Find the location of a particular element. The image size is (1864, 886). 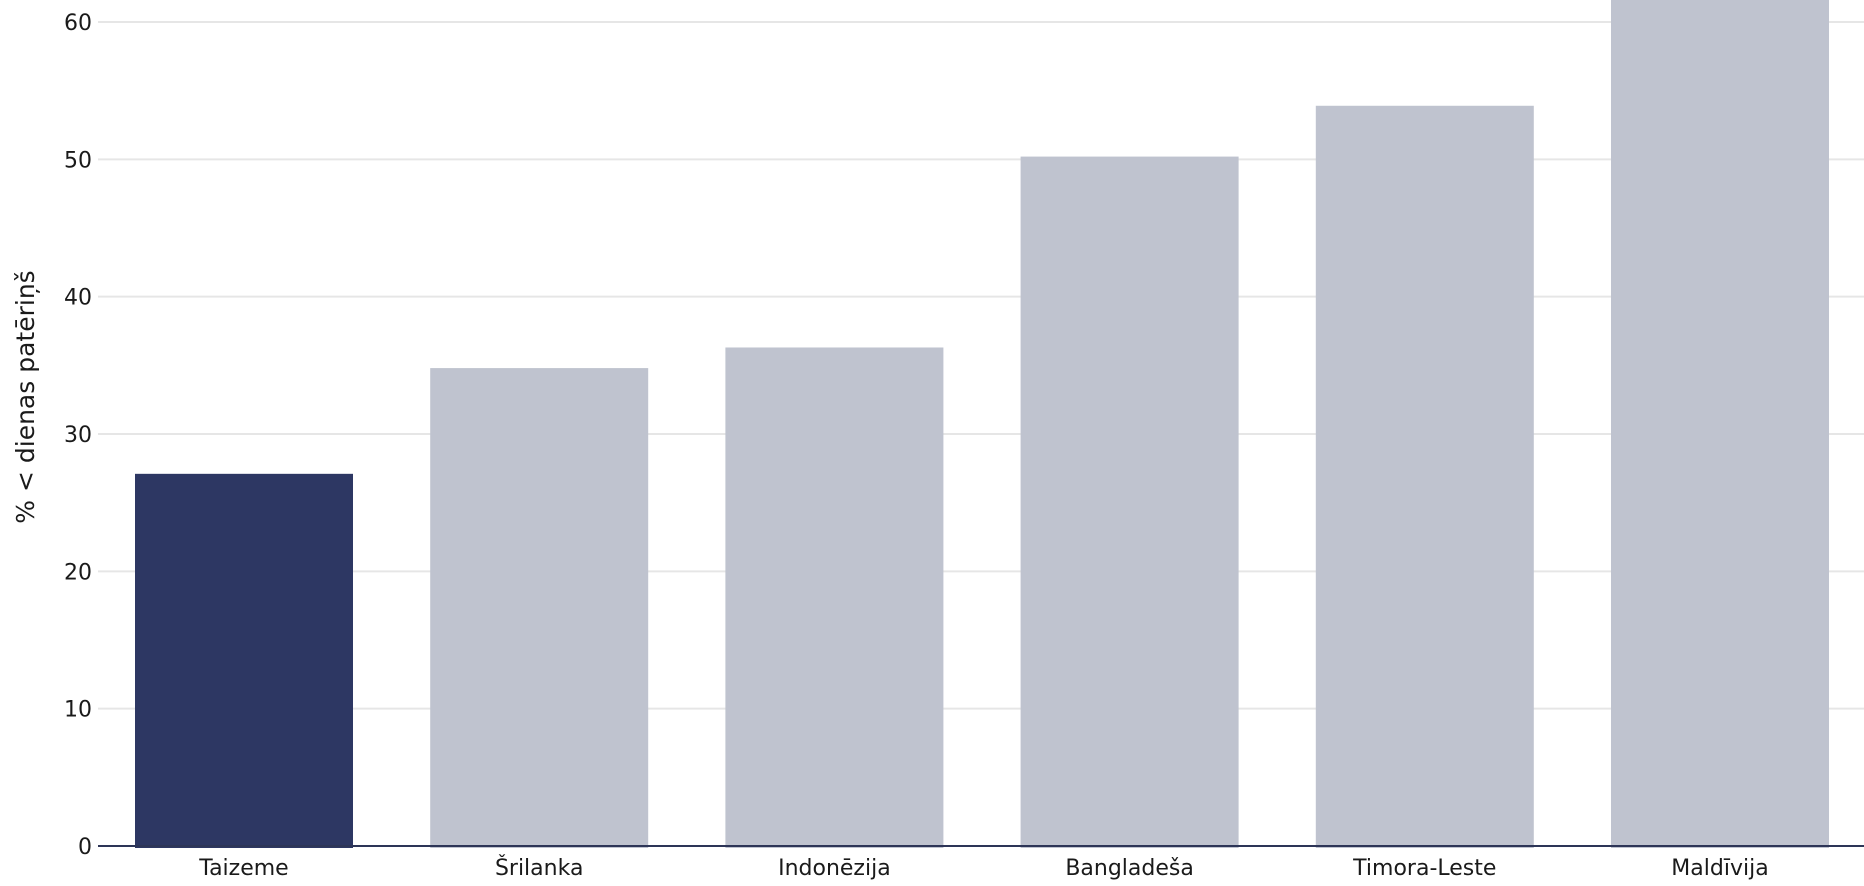

y-axis-title: % < dienas patēriņš is located at coordinates (25, 396).